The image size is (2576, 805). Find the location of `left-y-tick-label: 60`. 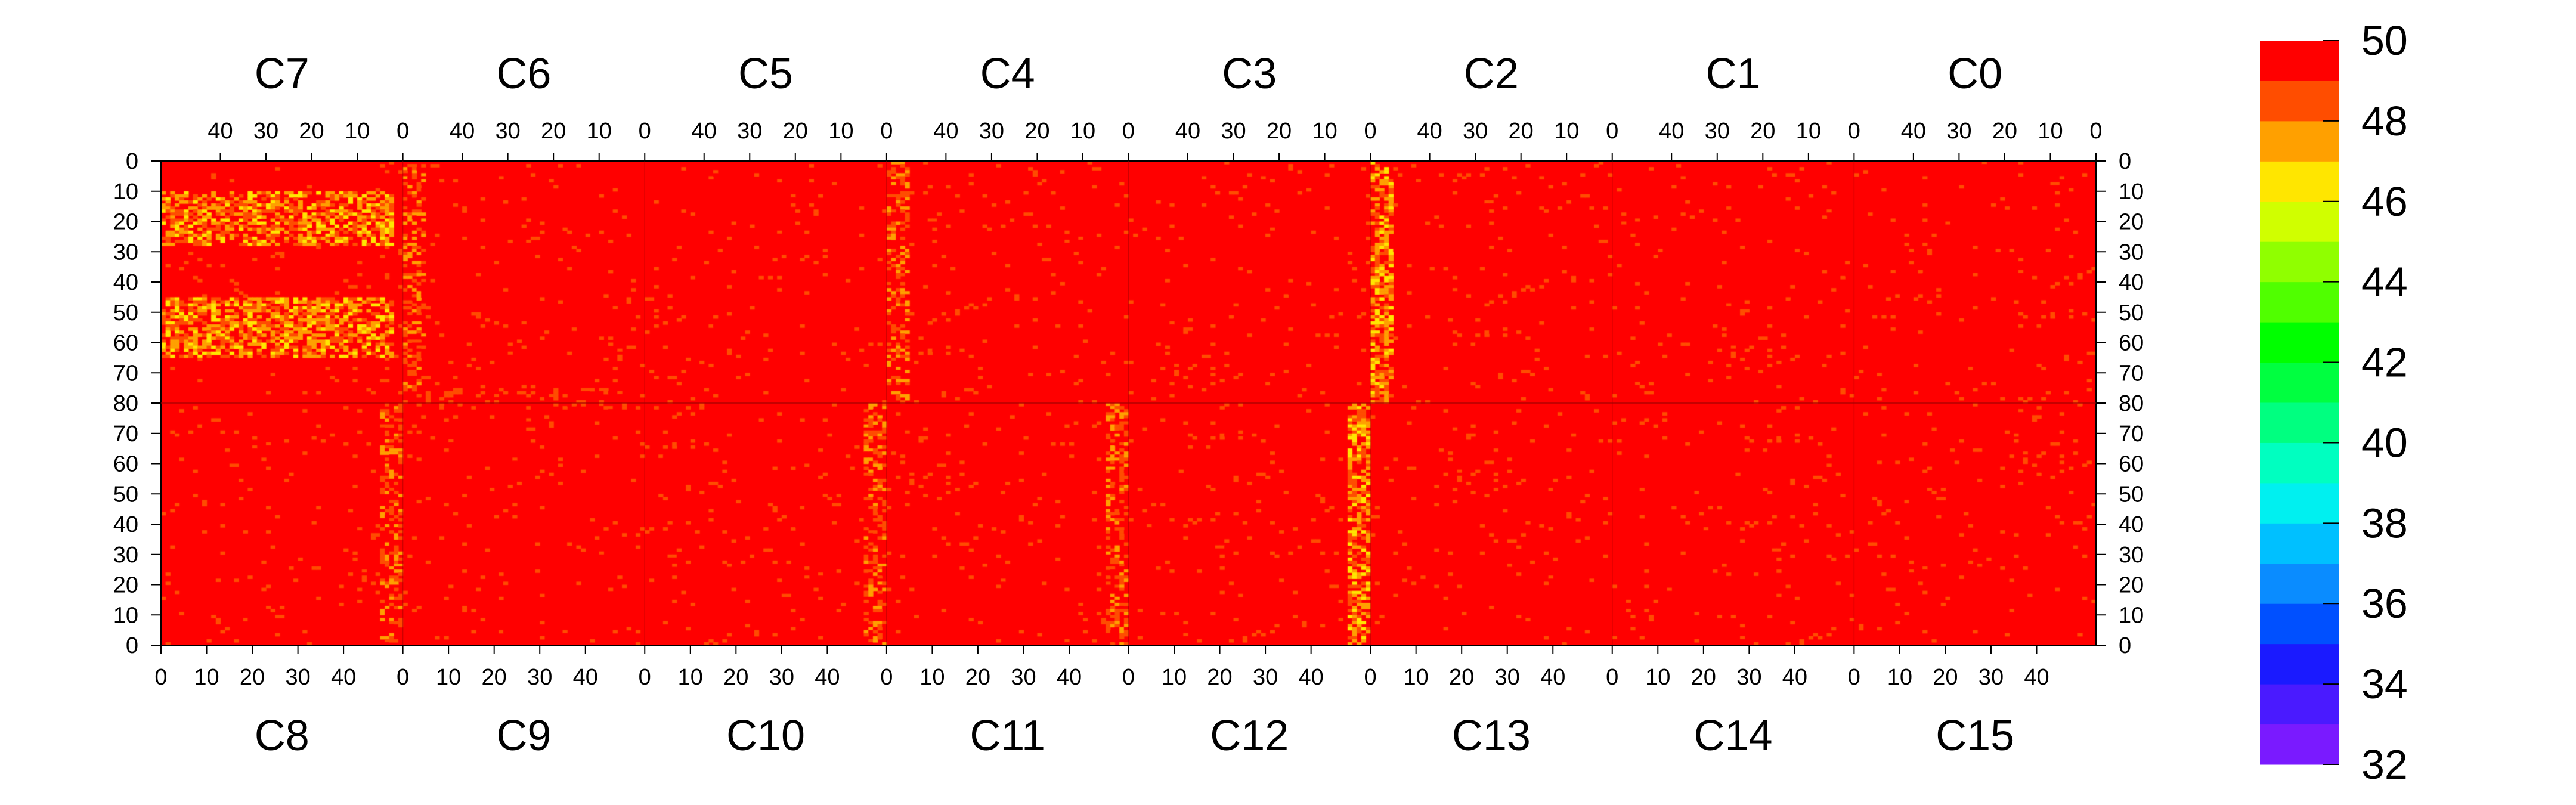

left-y-tick-label: 60 is located at coordinates (125, 465).